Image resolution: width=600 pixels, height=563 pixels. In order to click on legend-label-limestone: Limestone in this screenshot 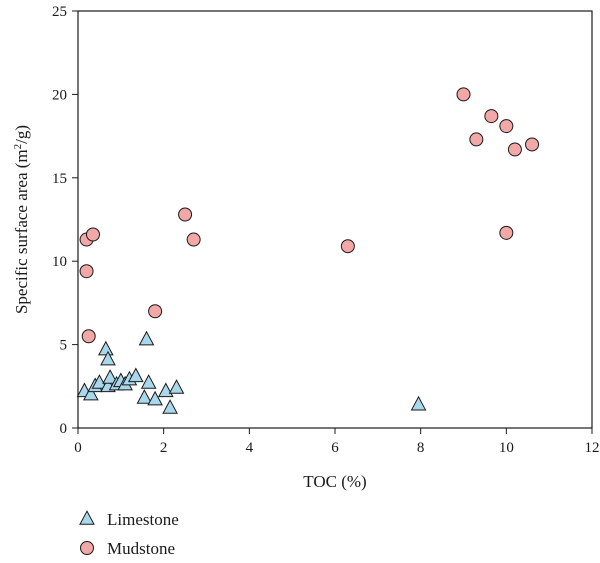, I will do `click(143, 519)`.